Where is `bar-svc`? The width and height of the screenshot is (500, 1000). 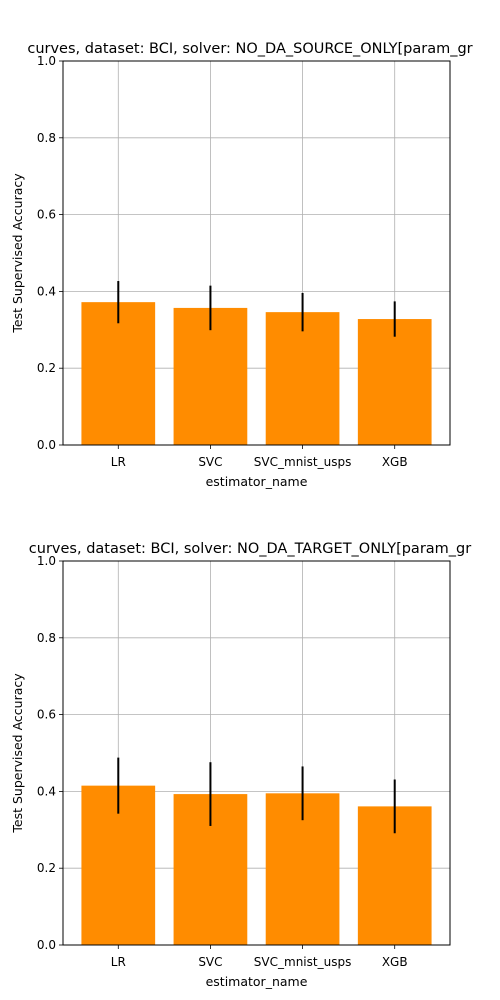
bar-svc is located at coordinates (210, 376).